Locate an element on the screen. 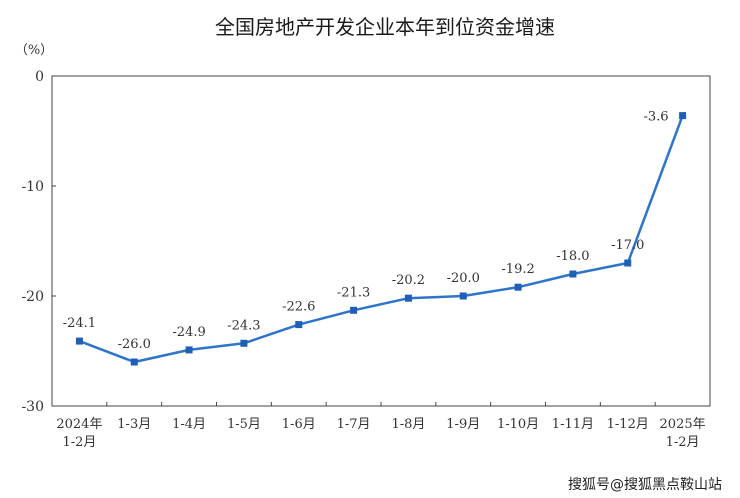 The width and height of the screenshot is (740, 498). x-tick-label: 1-8月 is located at coordinates (408, 424).